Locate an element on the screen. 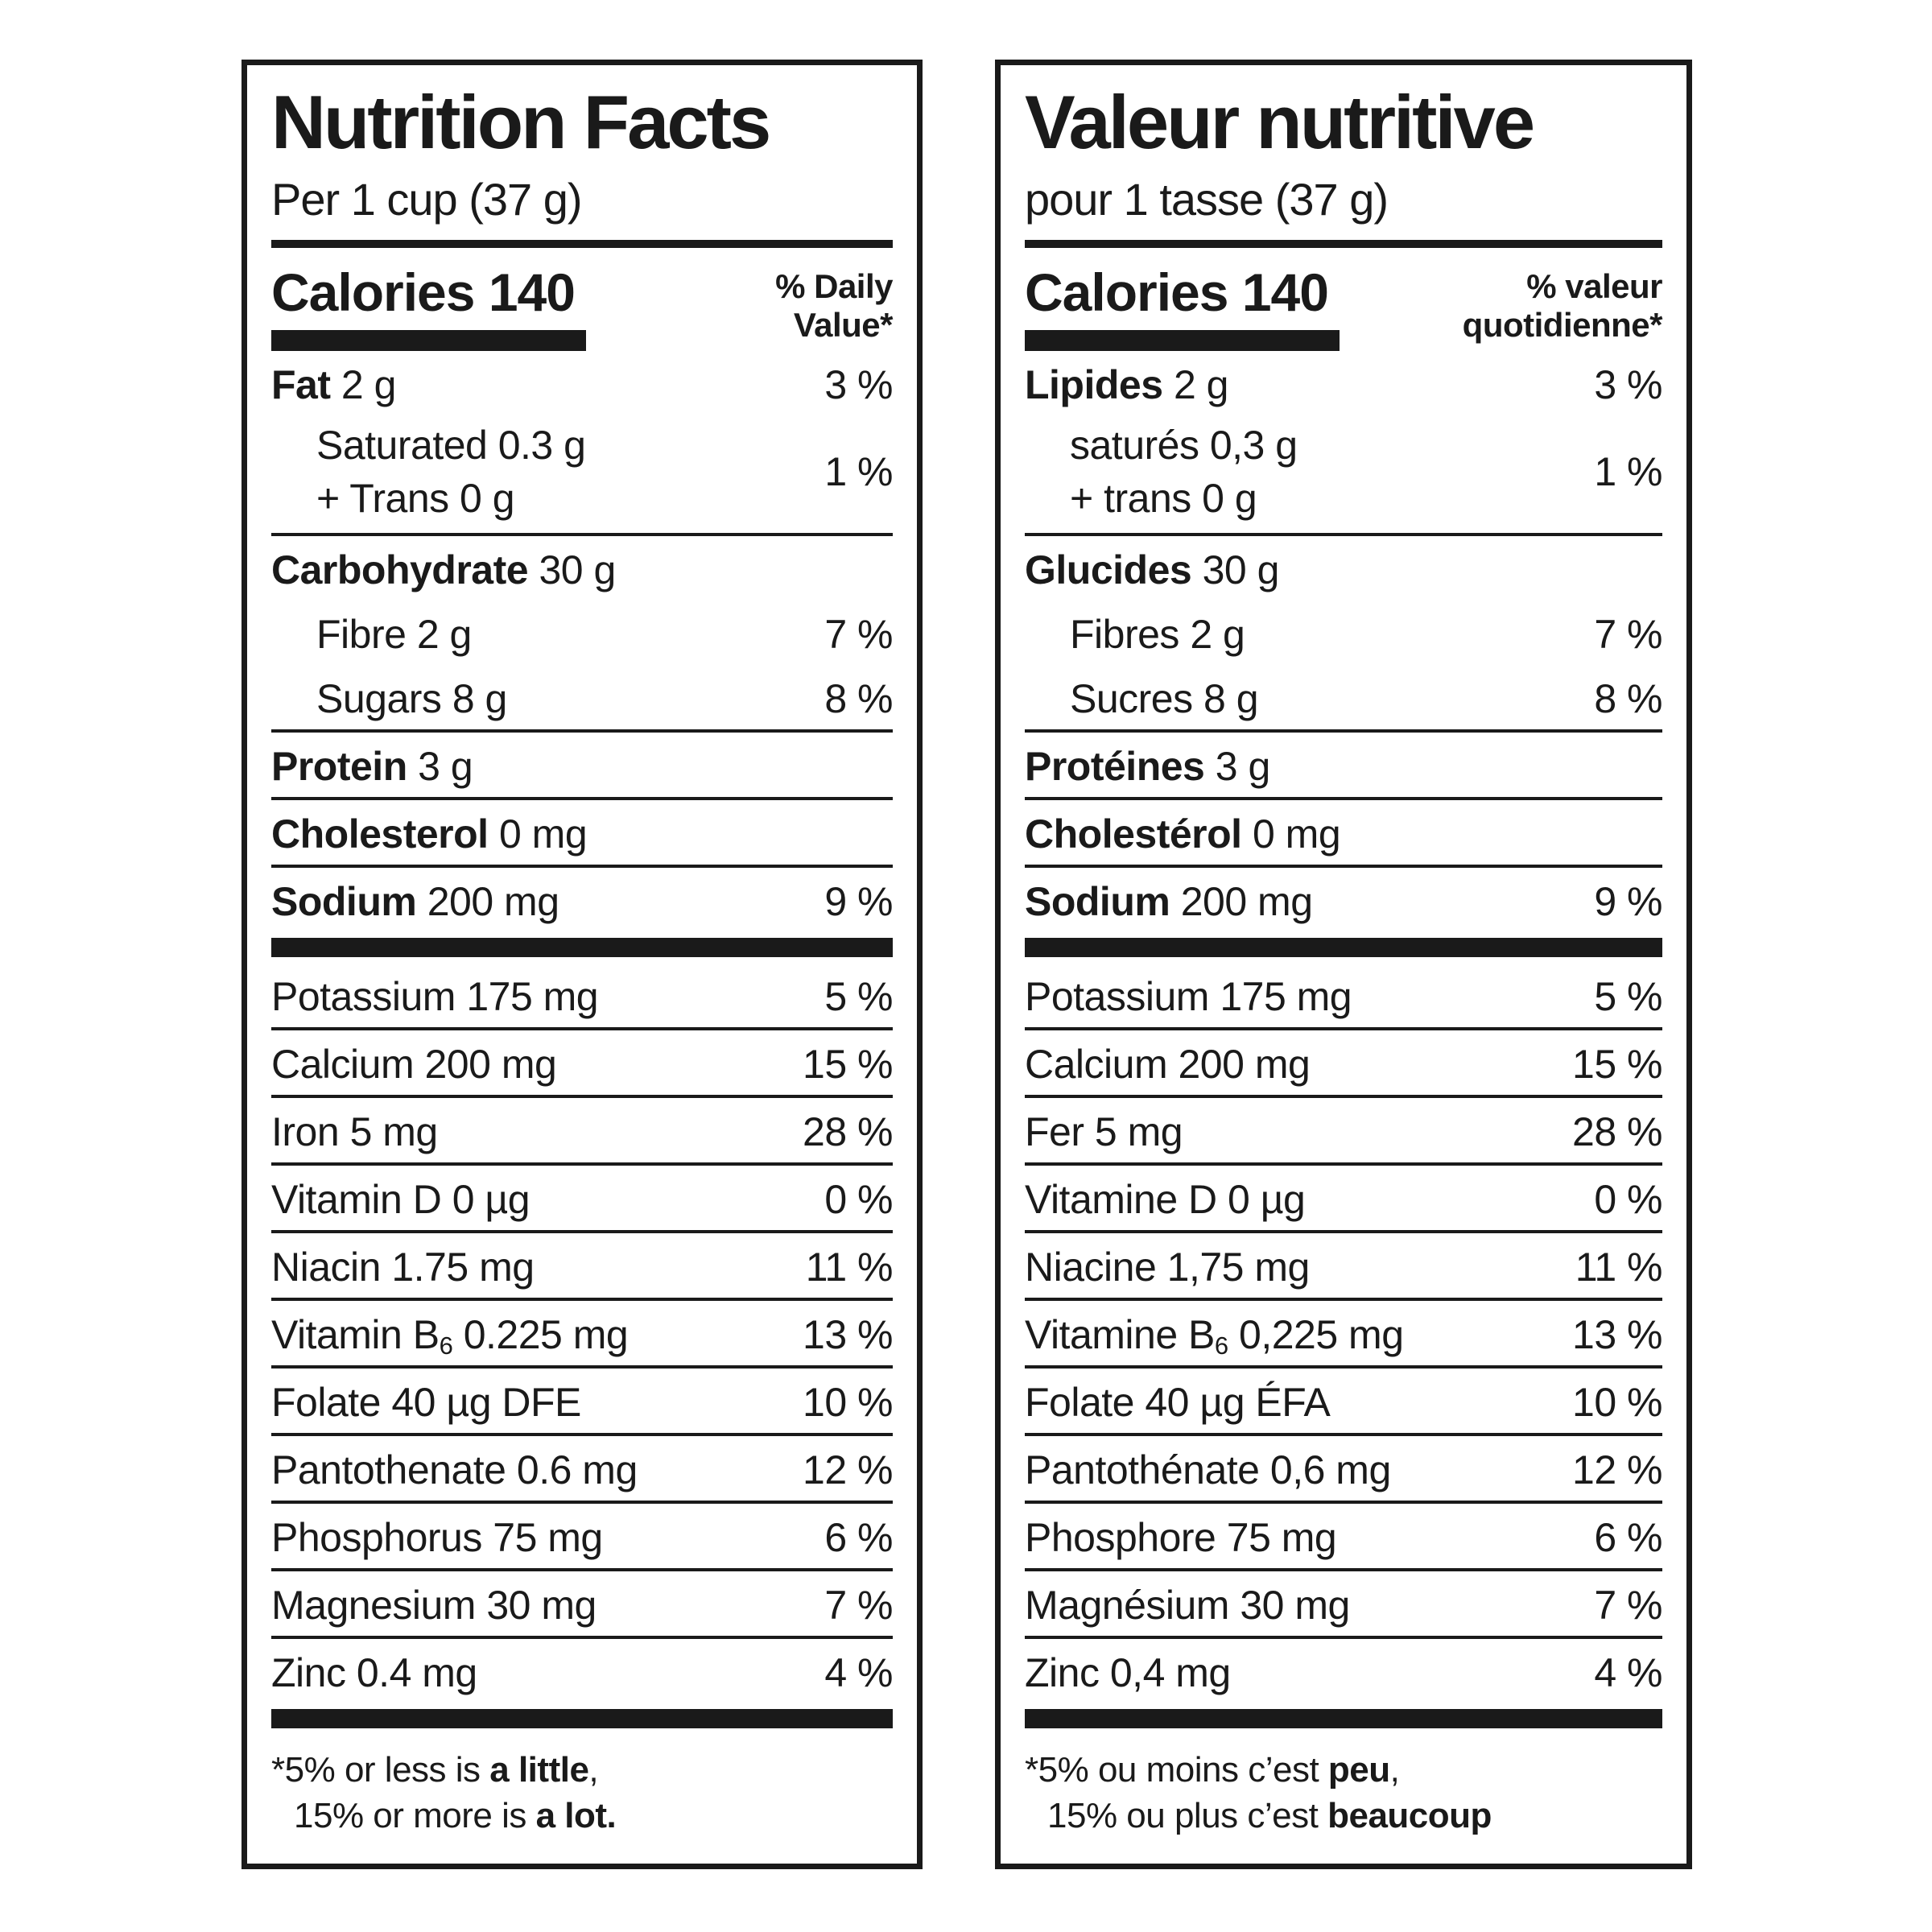 The image size is (1932, 1932). nutrient-name: Sodium 200 mg is located at coordinates (415, 901).